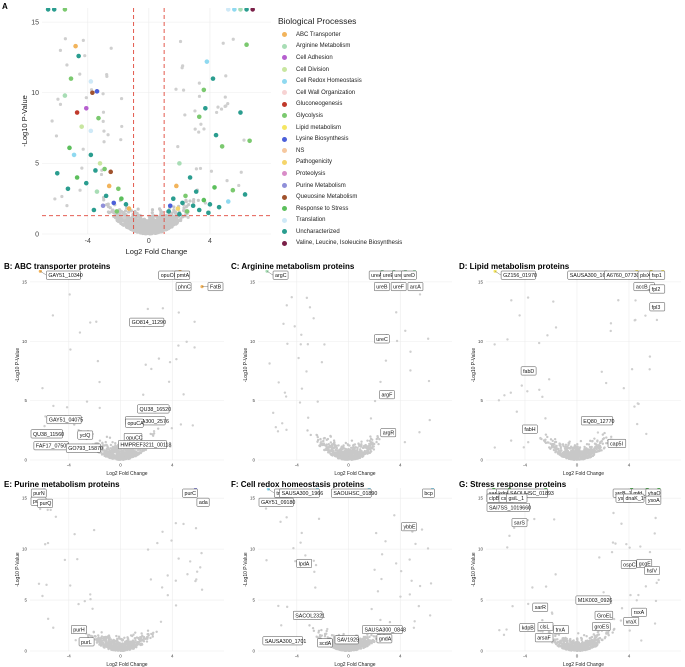  Describe the element at coordinates (303, 494) in the screenshot. I see `point-label: SAUSA300_1966` at that location.